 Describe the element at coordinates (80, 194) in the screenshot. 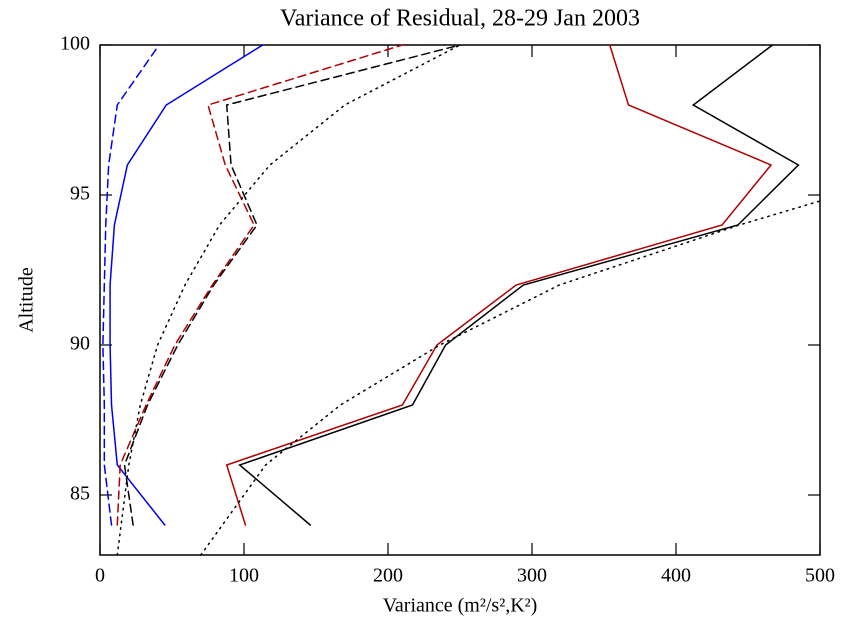

I see `y-tick-label: 95` at that location.